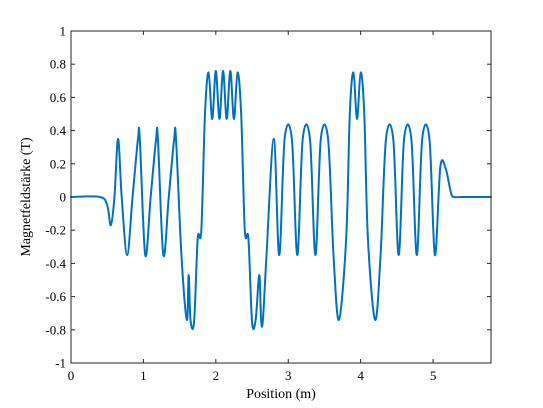 The width and height of the screenshot is (543, 408). I want to click on x-tick-label: 2, so click(216, 375).